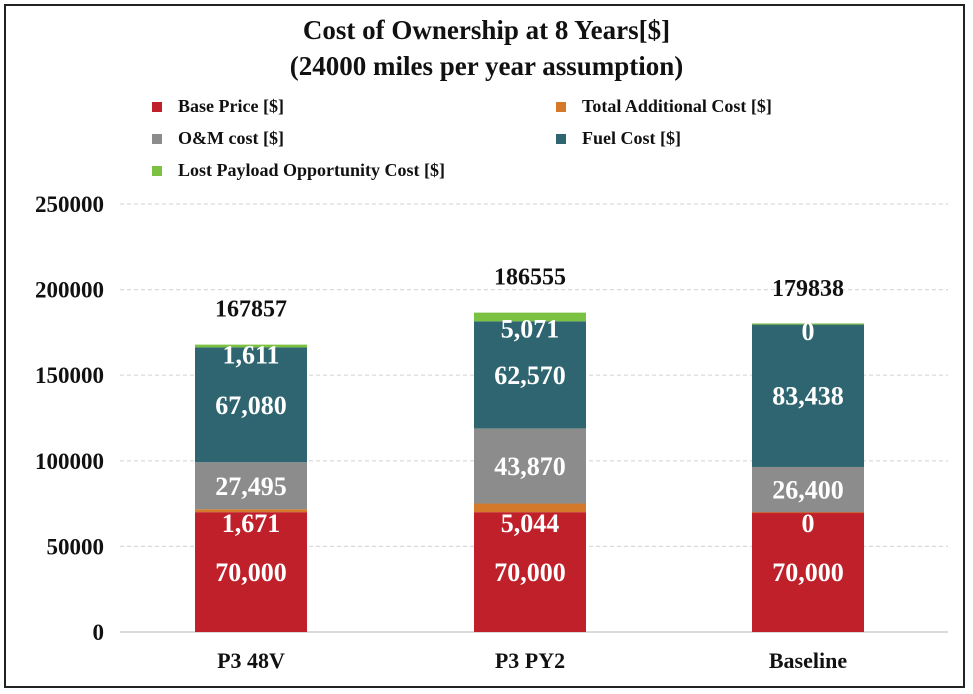 This screenshot has width=973, height=694. What do you see at coordinates (157, 106) in the screenshot?
I see `legend-swatch-base-price` at bounding box center [157, 106].